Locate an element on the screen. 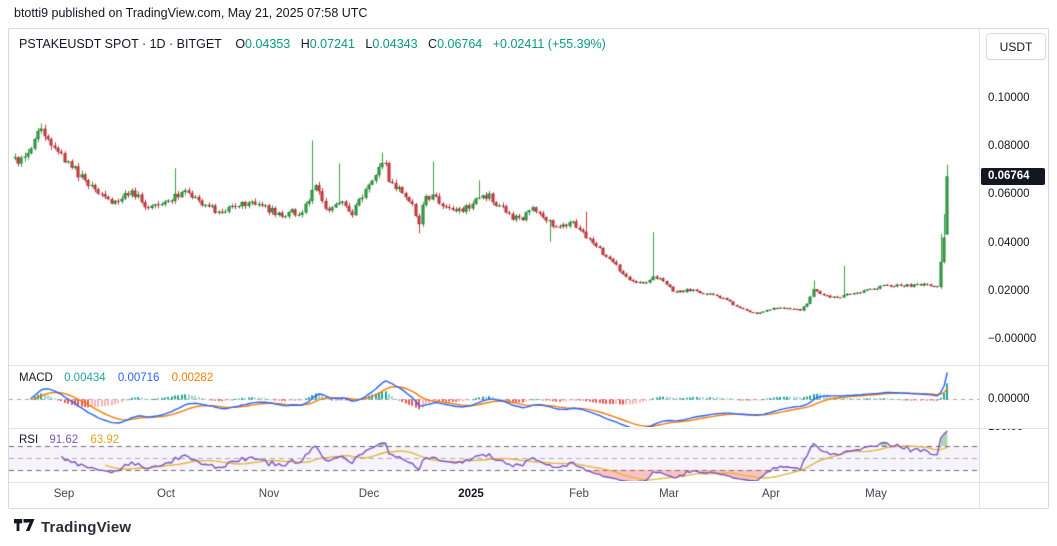 The width and height of the screenshot is (1057, 546). macd-signal-value: 0.00282 is located at coordinates (192, 378).